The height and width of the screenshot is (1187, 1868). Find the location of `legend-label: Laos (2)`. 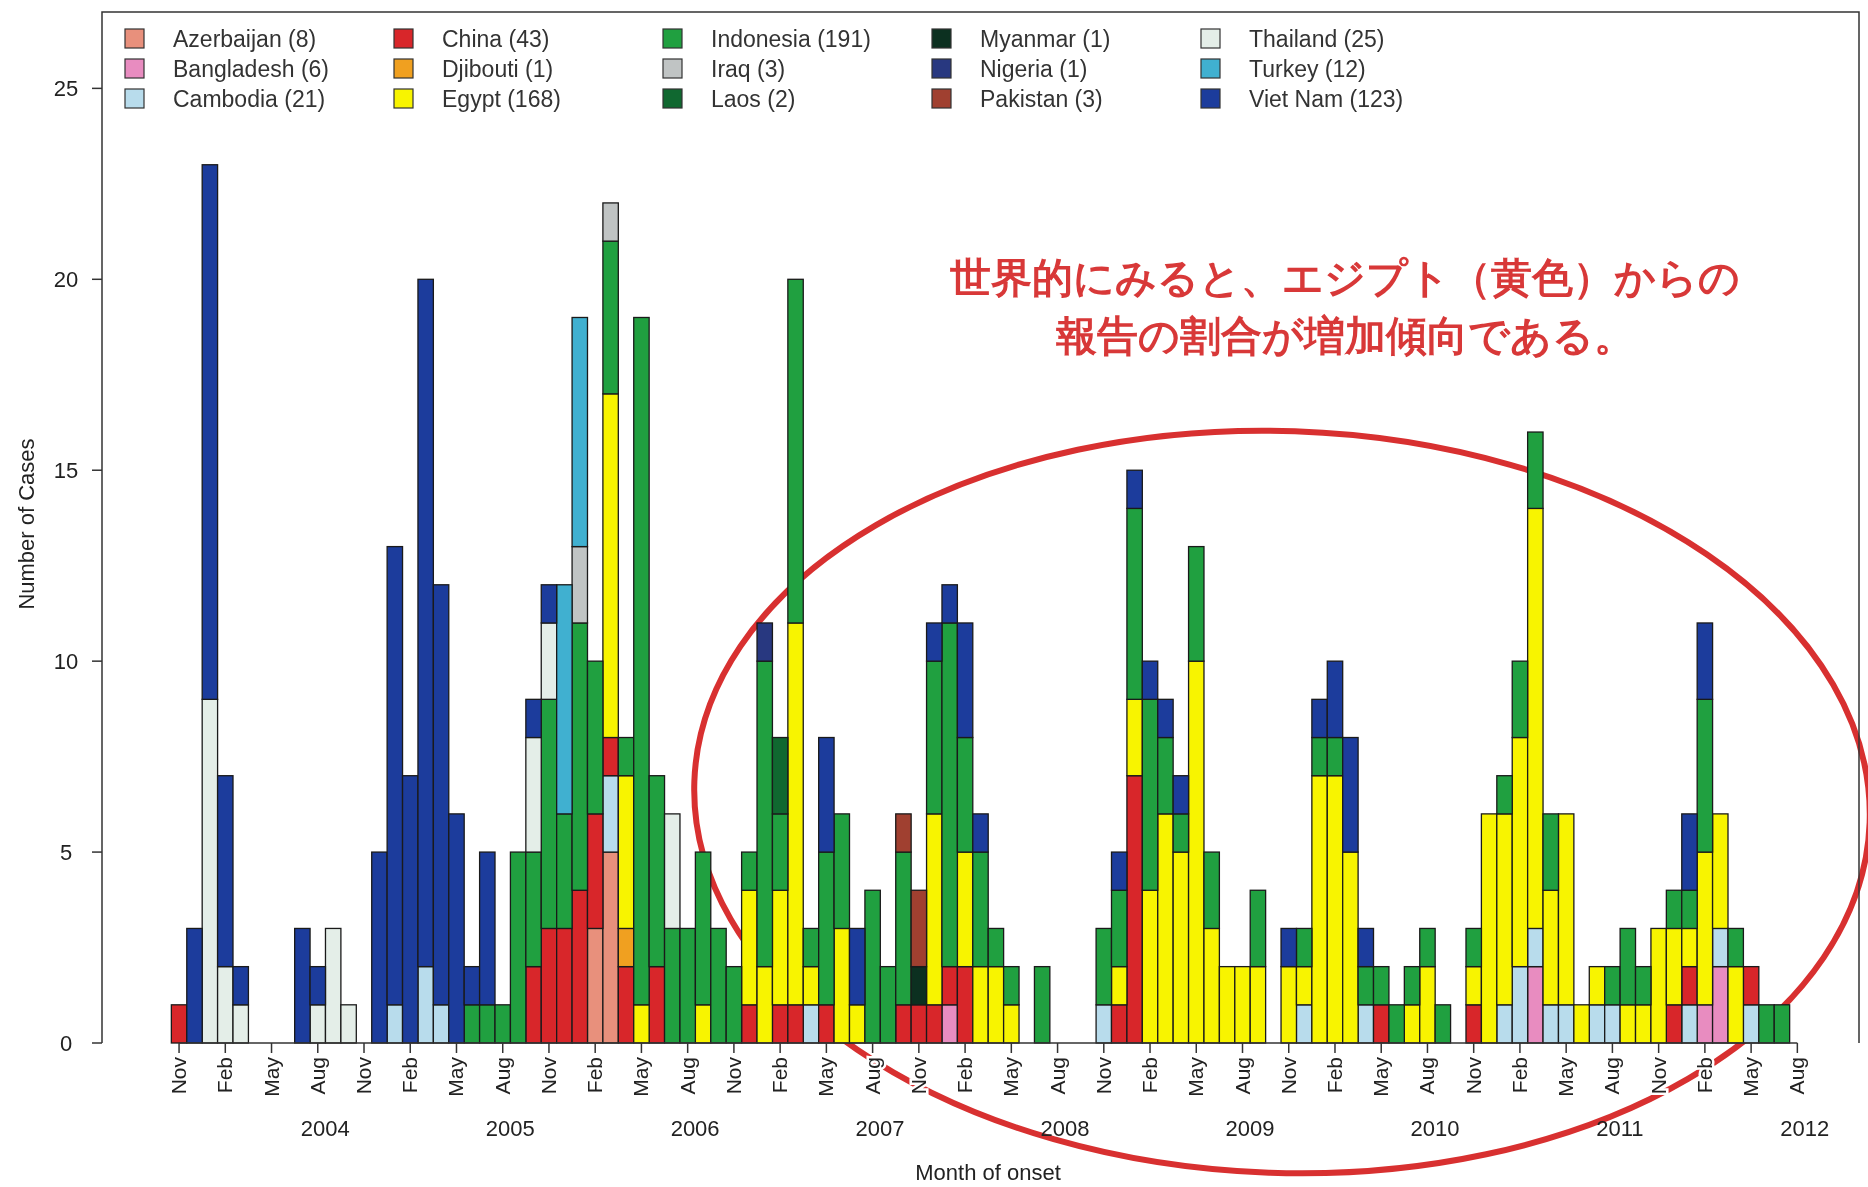

legend-label: Laos (2) is located at coordinates (753, 99).